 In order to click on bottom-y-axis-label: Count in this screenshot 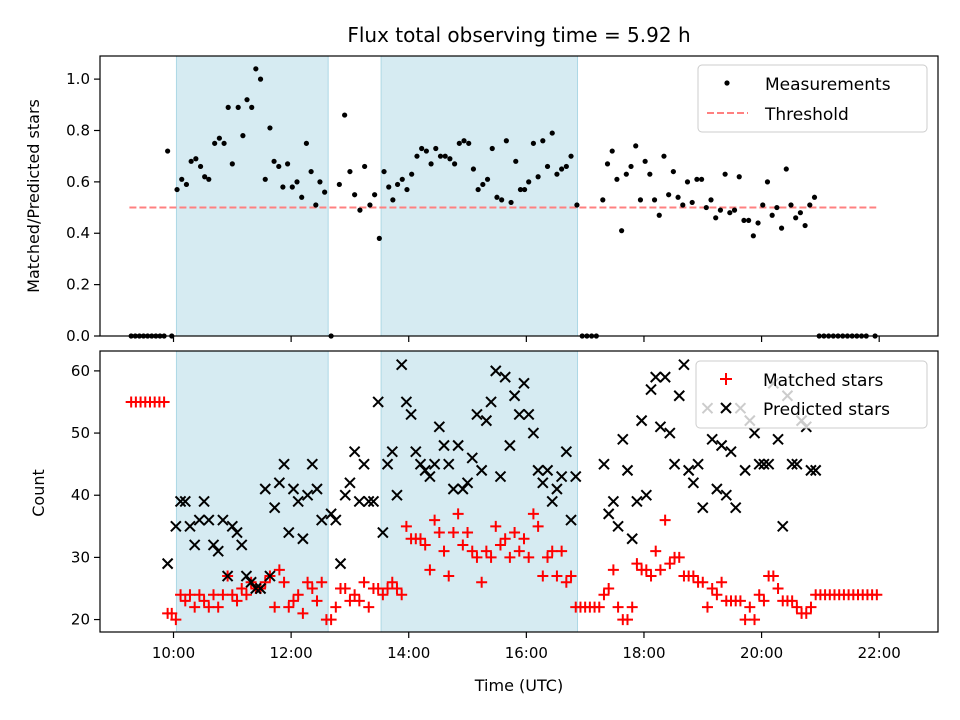, I will do `click(38, 493)`.